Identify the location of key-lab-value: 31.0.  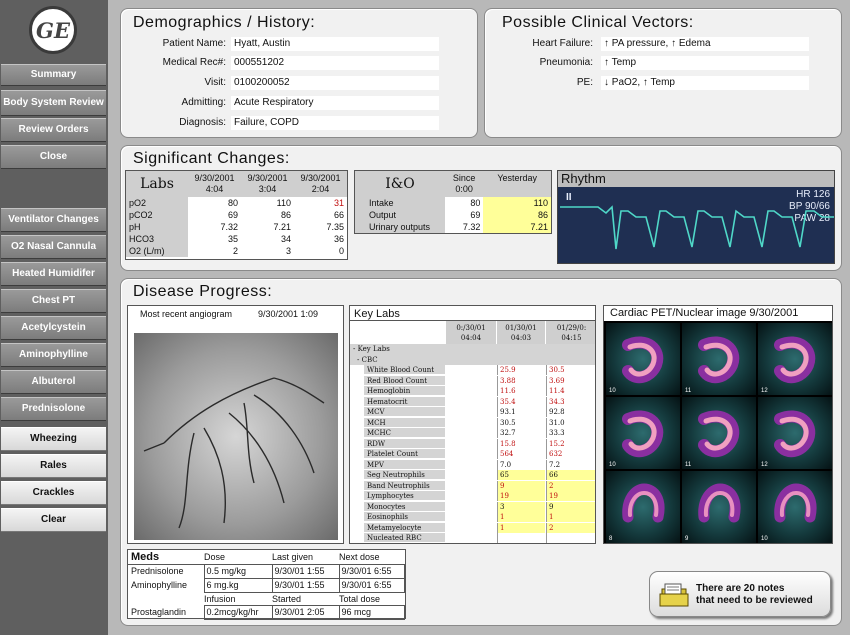
(570, 422).